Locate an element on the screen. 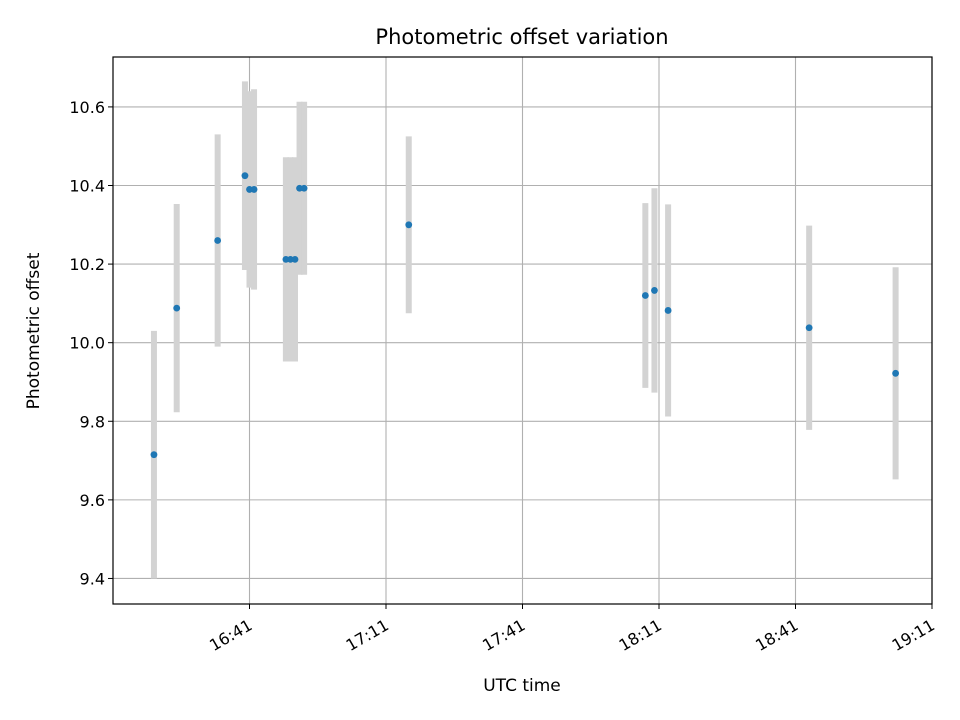 Image resolution: width=960 pixels, height=720 pixels. y-tick-label: 10.4 is located at coordinates (87, 185).